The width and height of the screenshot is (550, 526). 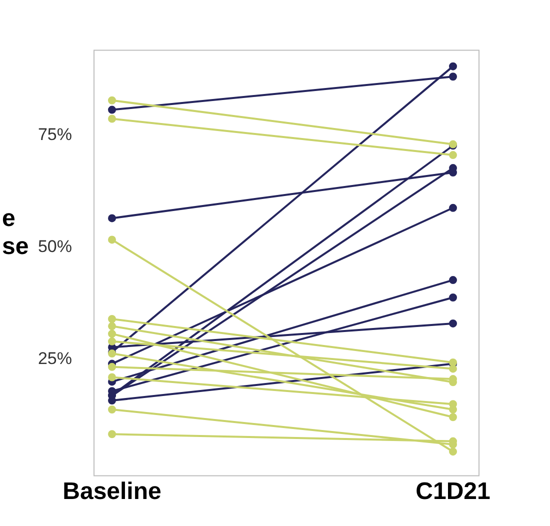 What do you see at coordinates (55, 358) in the screenshot?
I see `y-tick-label: 25%` at bounding box center [55, 358].